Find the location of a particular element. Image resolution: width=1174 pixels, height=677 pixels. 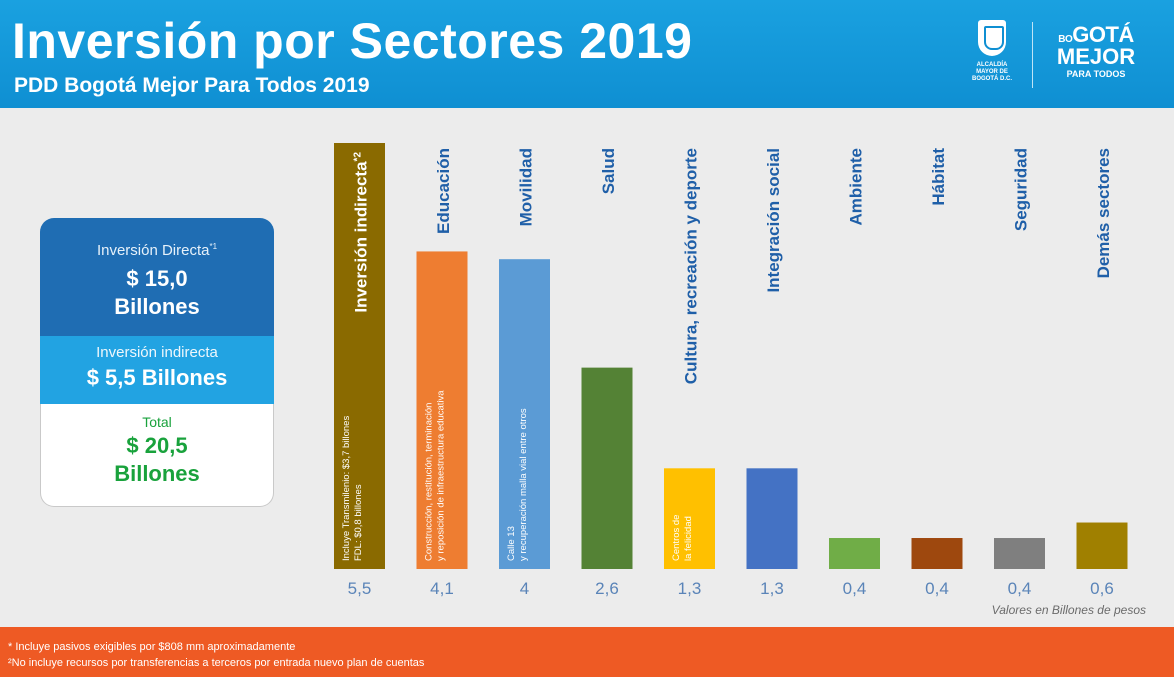

crest-caption: ALCALDÍA MAYOR DE BOGOTÁ D.C. is located at coordinates (992, 72).